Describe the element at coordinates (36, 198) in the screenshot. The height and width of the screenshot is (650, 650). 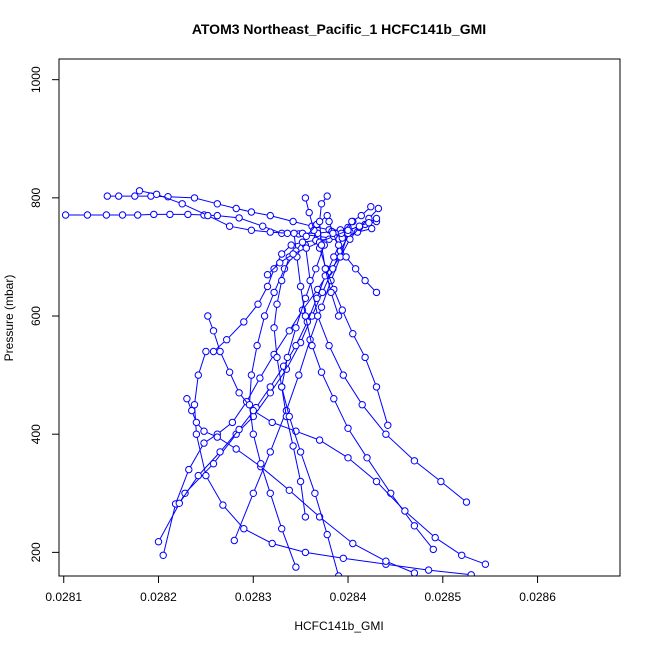
I see `y-tick-label: 800` at that location.